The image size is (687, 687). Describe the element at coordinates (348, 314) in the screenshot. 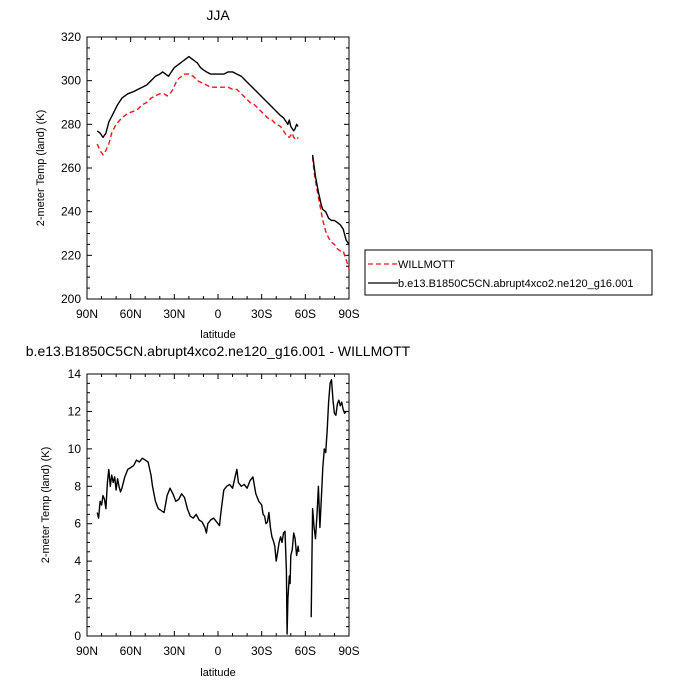

I see `chart-top-x-tick-label: 90S` at that location.